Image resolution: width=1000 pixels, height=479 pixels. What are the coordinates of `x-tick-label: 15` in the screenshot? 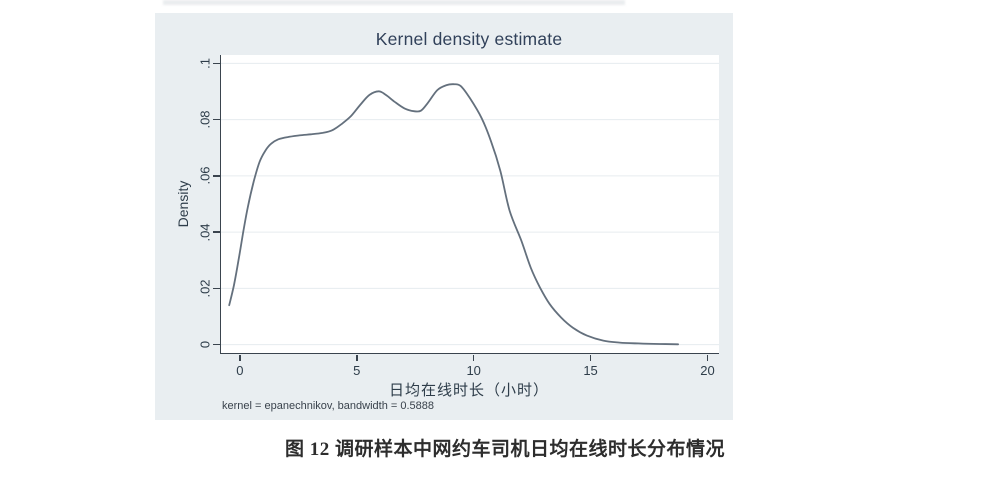 It's located at (590, 370).